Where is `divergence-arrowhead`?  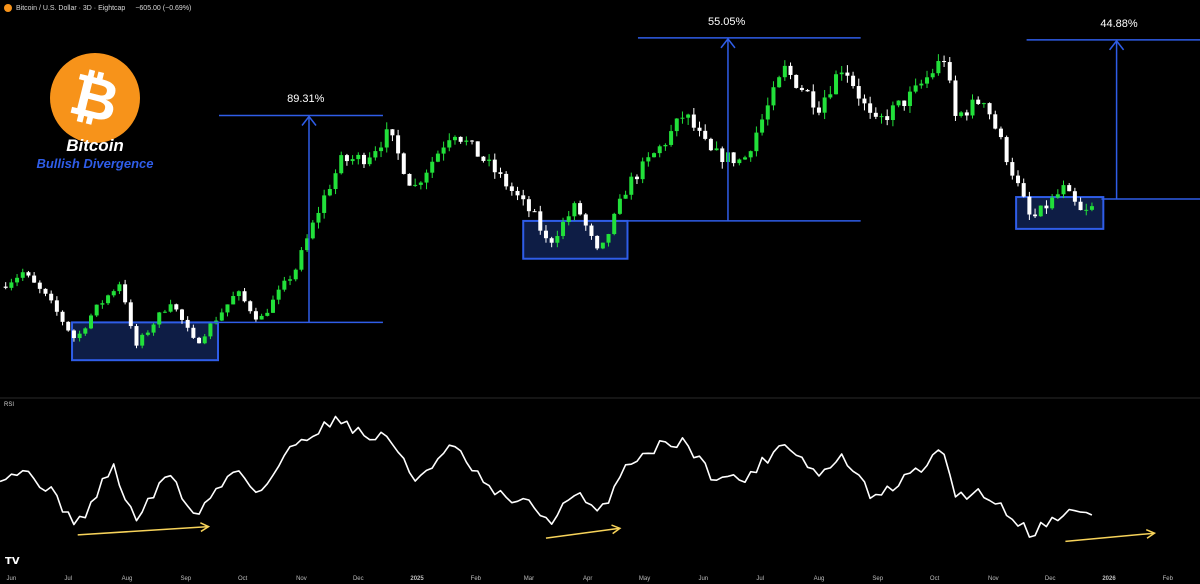 divergence-arrowhead is located at coordinates (1151, 533).